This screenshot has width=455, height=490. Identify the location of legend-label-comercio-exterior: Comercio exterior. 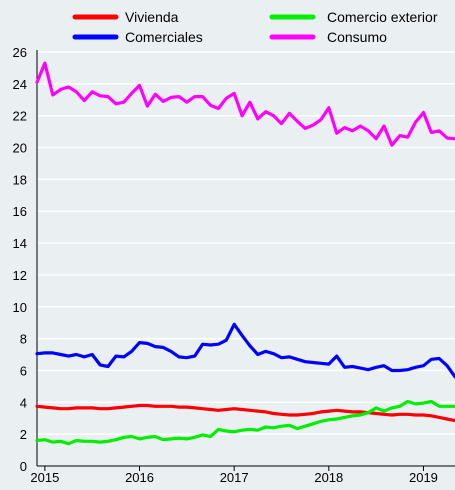
(382, 17).